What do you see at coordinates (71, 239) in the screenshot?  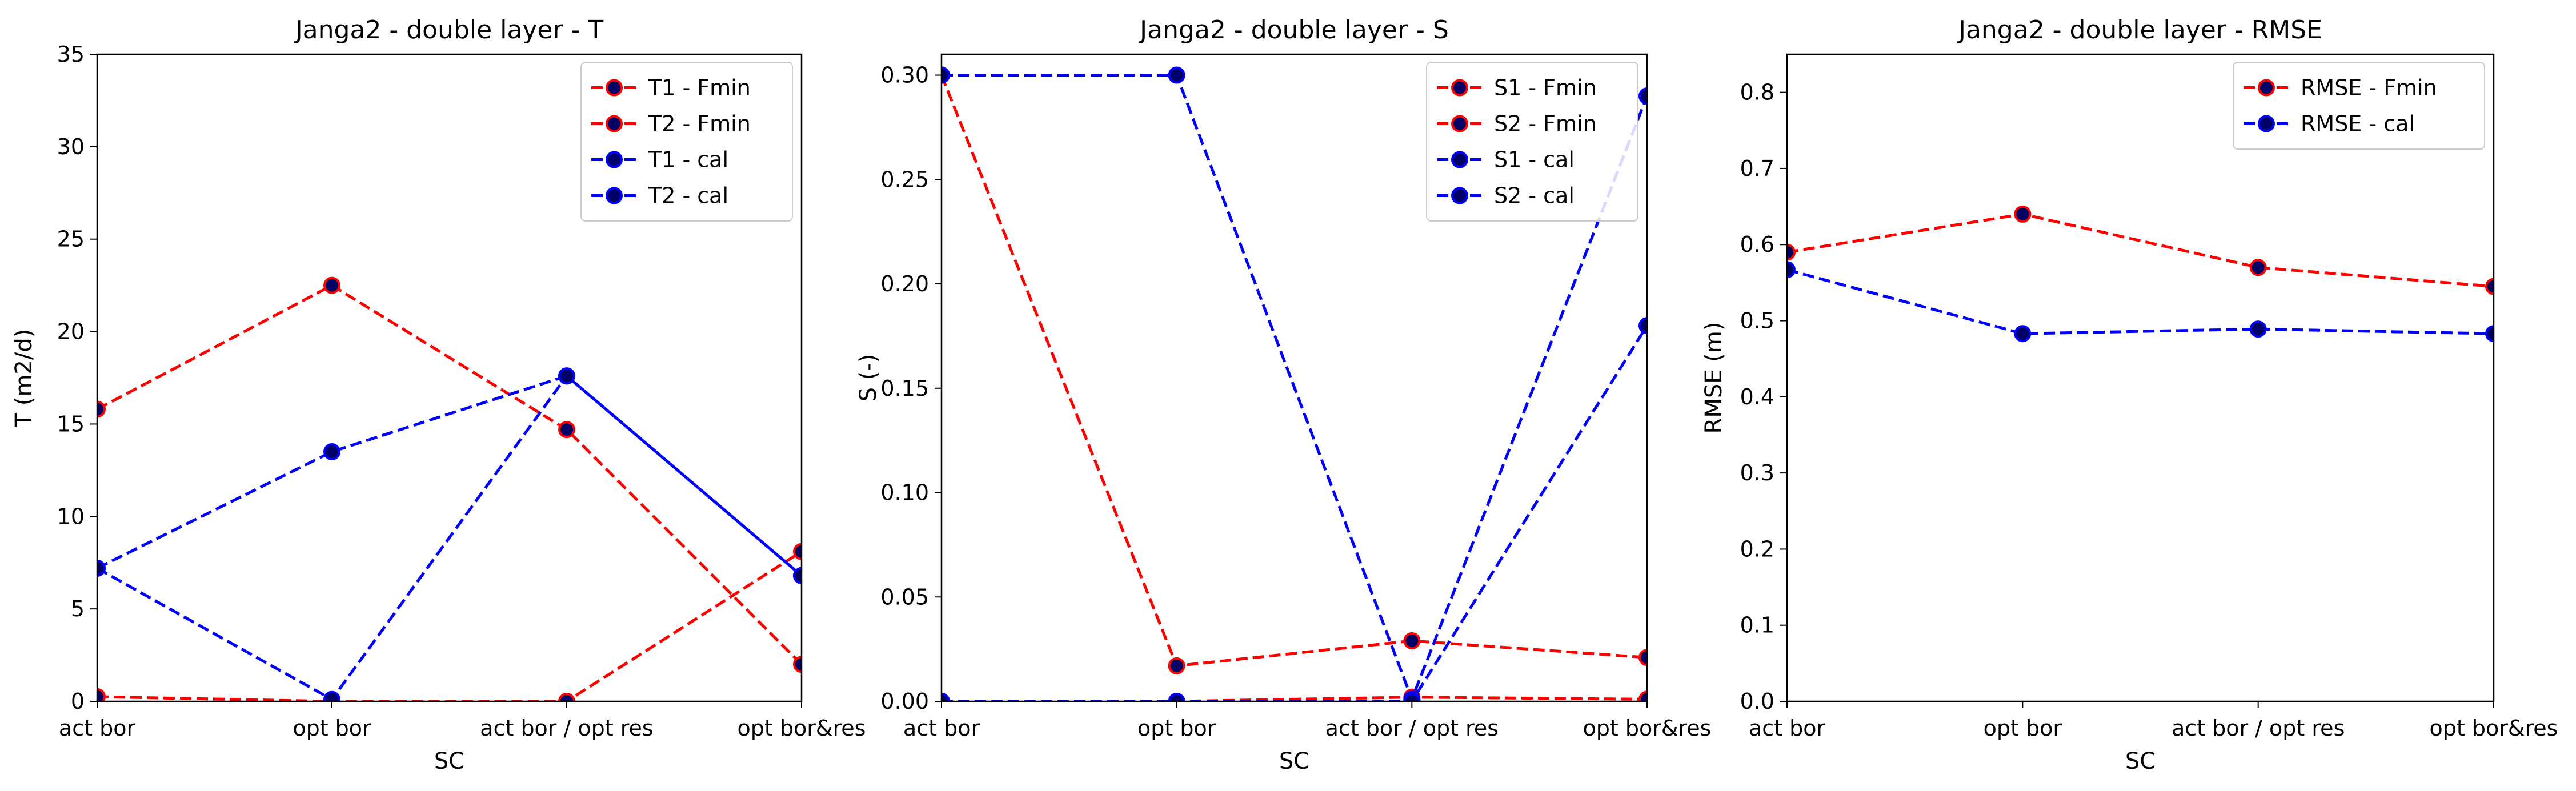 I see `y-tick-label: 25` at bounding box center [71, 239].